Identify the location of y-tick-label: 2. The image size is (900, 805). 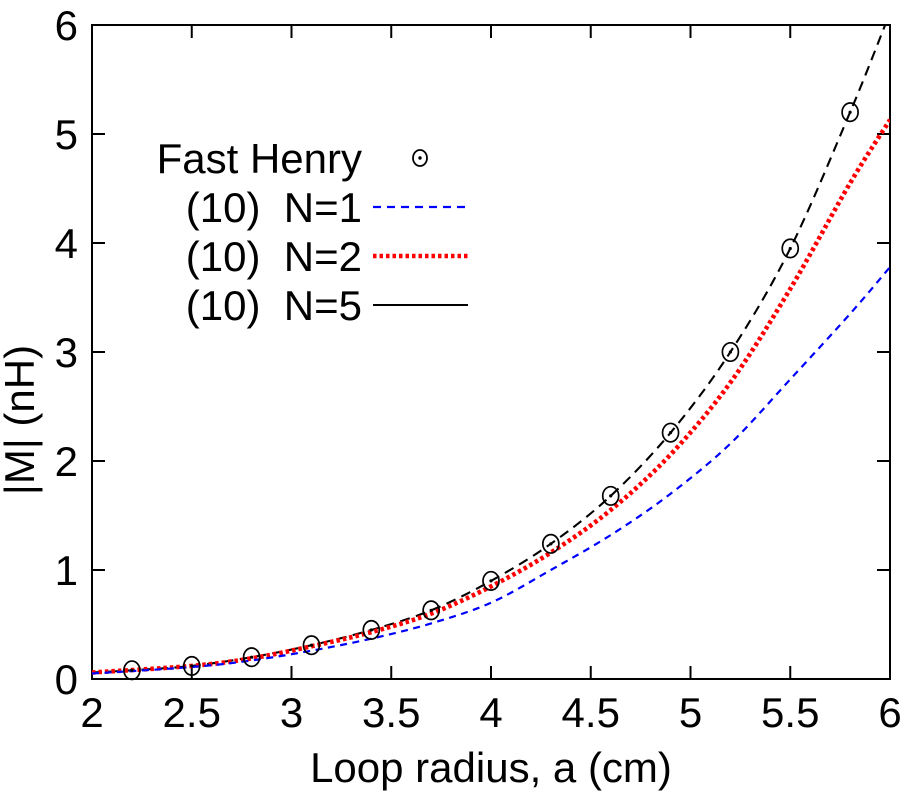
(66, 461).